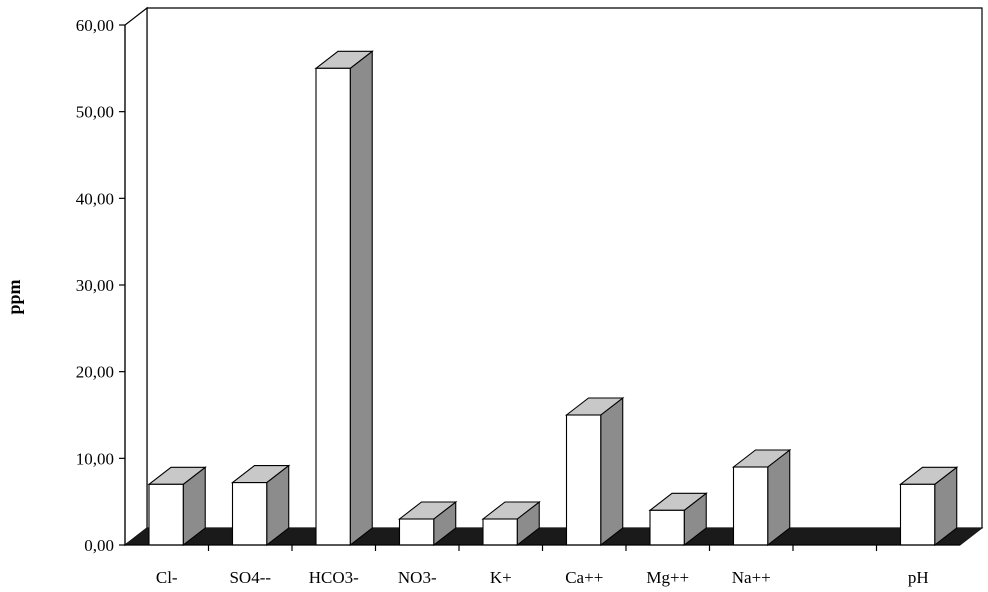 The height and width of the screenshot is (592, 988). What do you see at coordinates (667, 577) in the screenshot?
I see `x-tick-label: Mg++` at bounding box center [667, 577].